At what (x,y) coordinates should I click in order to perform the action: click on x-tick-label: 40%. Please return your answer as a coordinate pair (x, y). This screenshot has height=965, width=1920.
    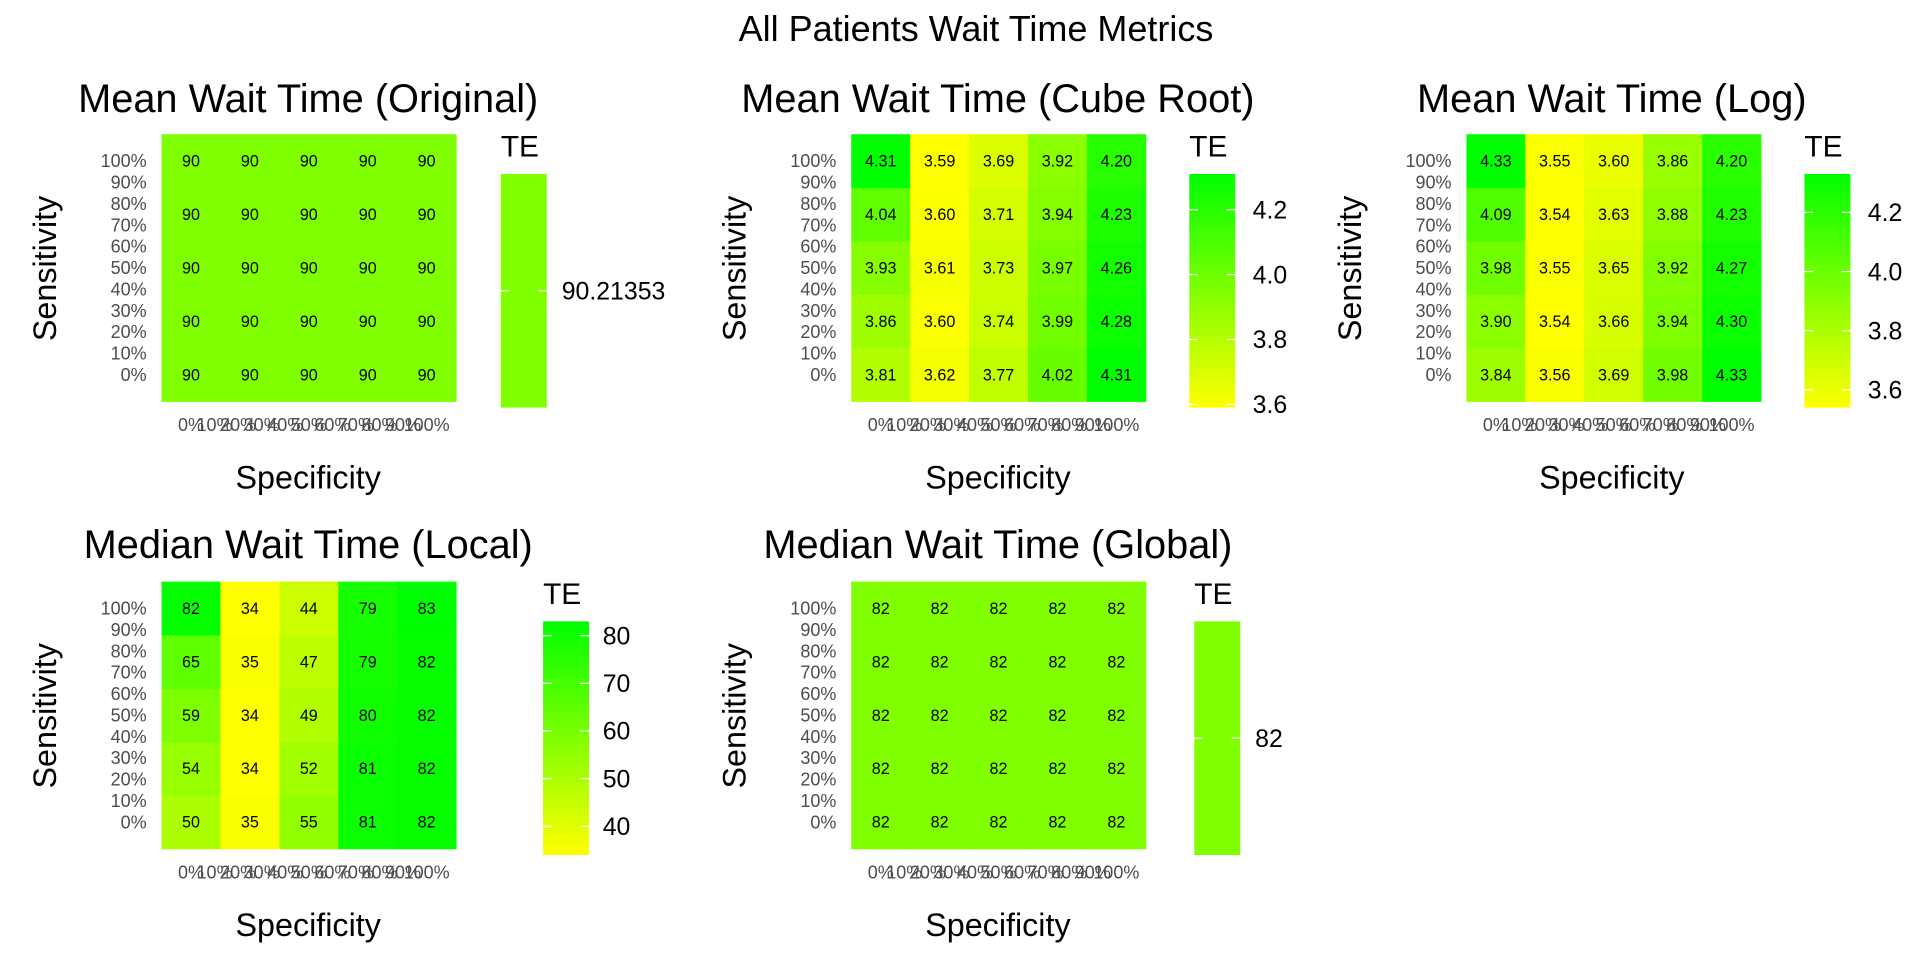
    Looking at the image, I should click on (285, 425).